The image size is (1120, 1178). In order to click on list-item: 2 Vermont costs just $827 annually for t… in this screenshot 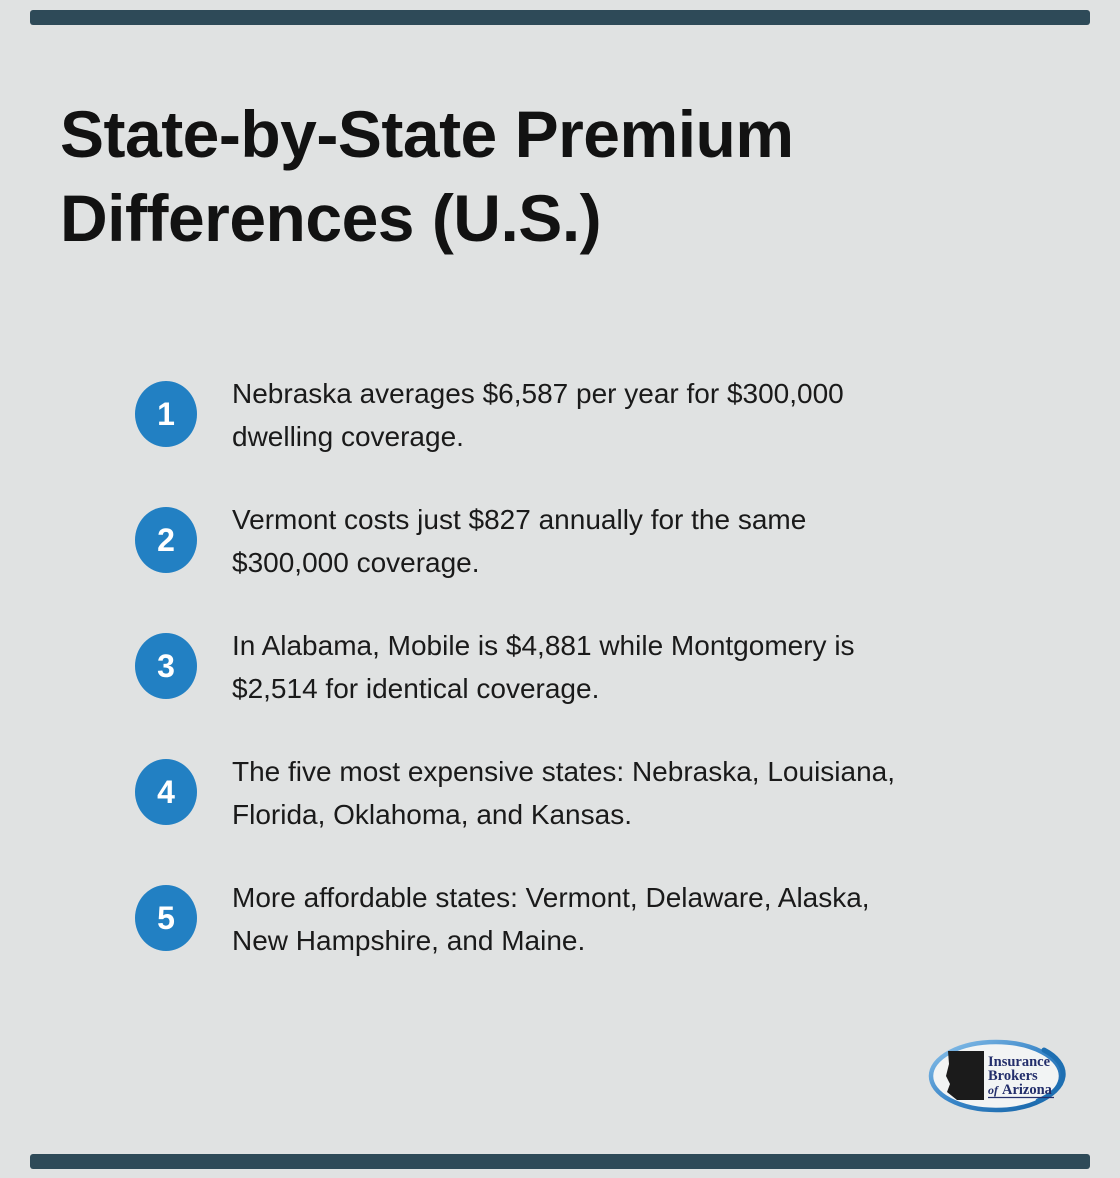, I will do `click(610, 541)`.